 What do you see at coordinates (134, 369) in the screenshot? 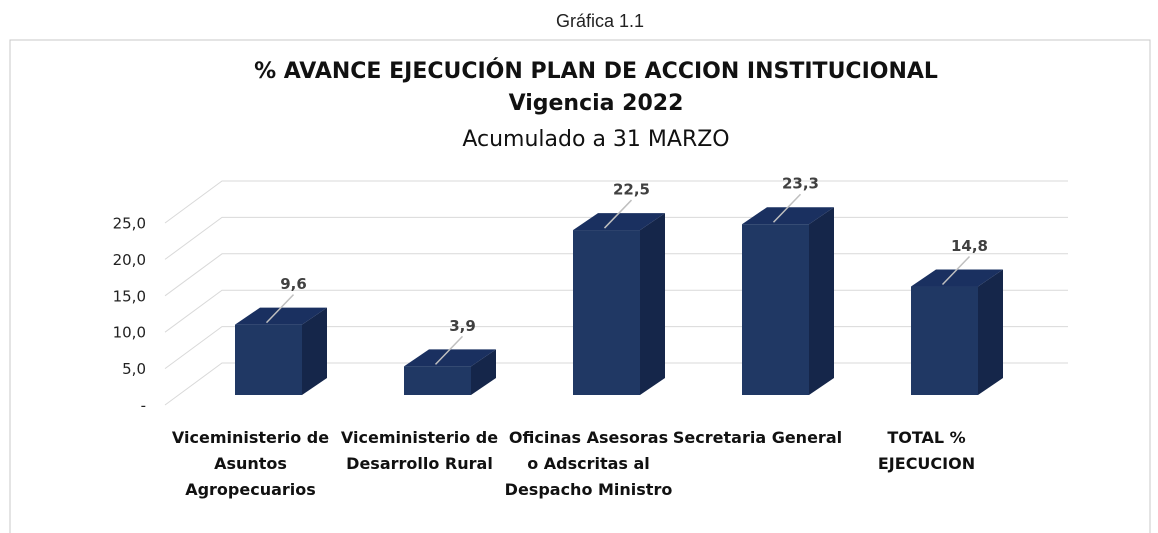
I see `y-tick-label: 5,0` at bounding box center [134, 369].